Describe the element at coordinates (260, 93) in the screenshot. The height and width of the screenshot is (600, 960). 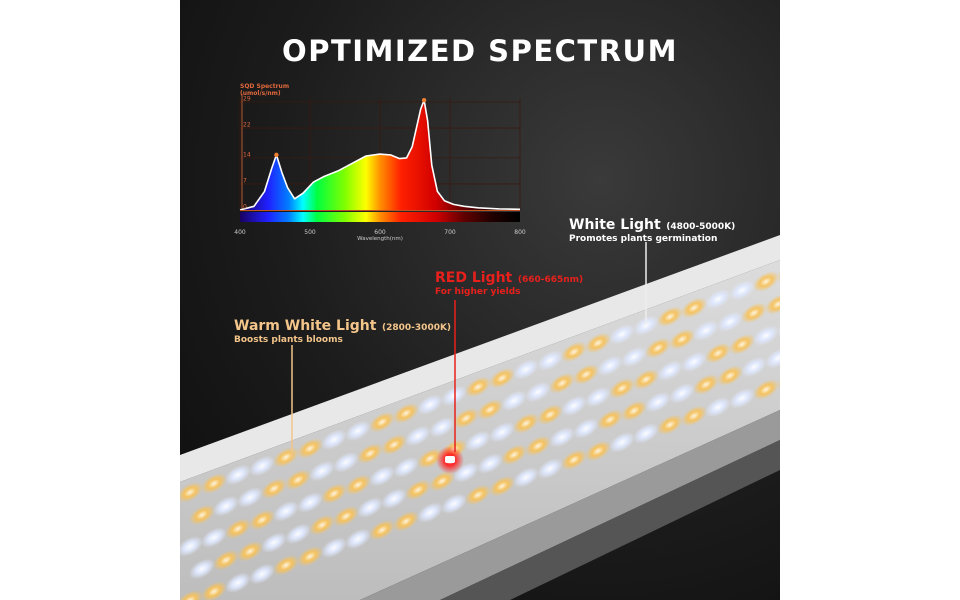
I see `y-axis-label: (umol/s/nm)` at that location.